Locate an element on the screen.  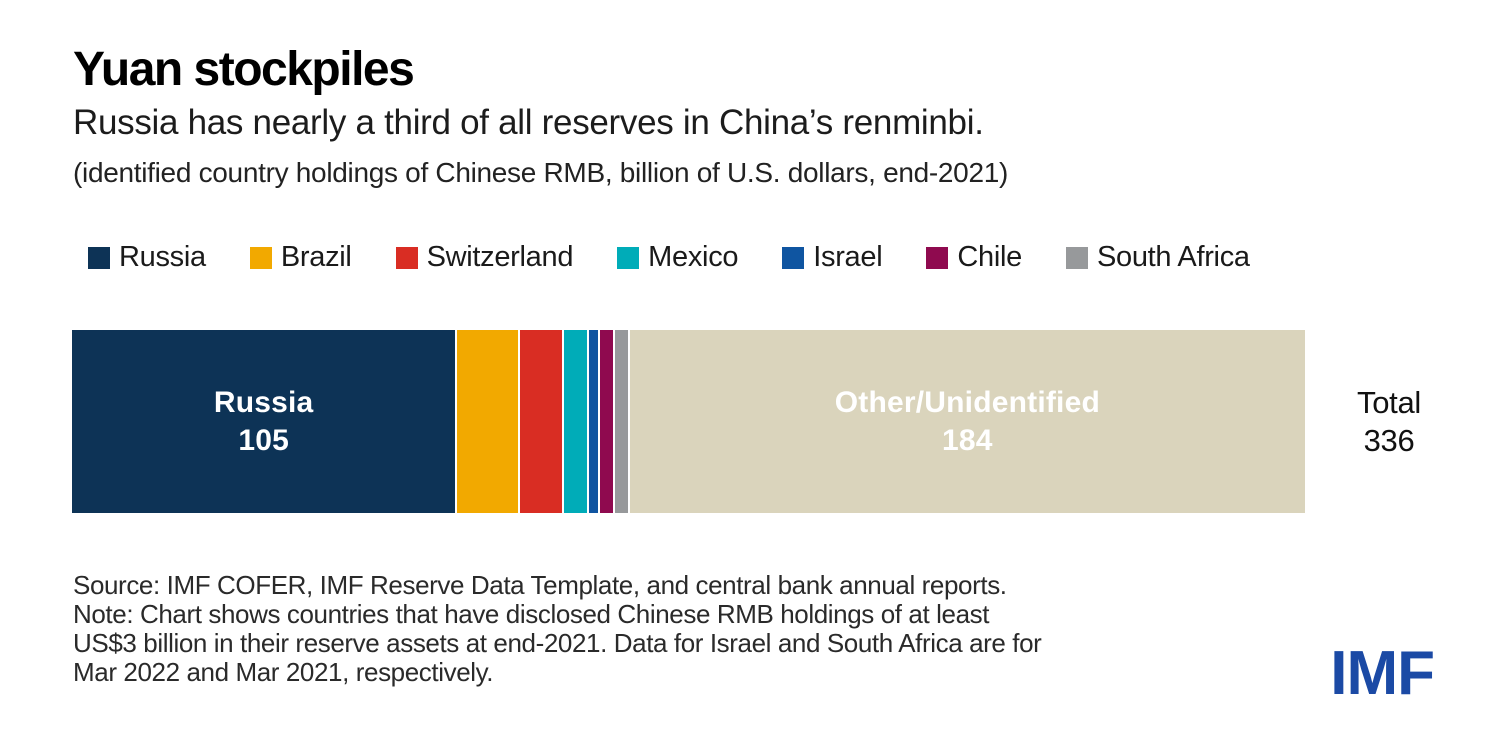
legend-label: Brazil is located at coordinates (316, 257).